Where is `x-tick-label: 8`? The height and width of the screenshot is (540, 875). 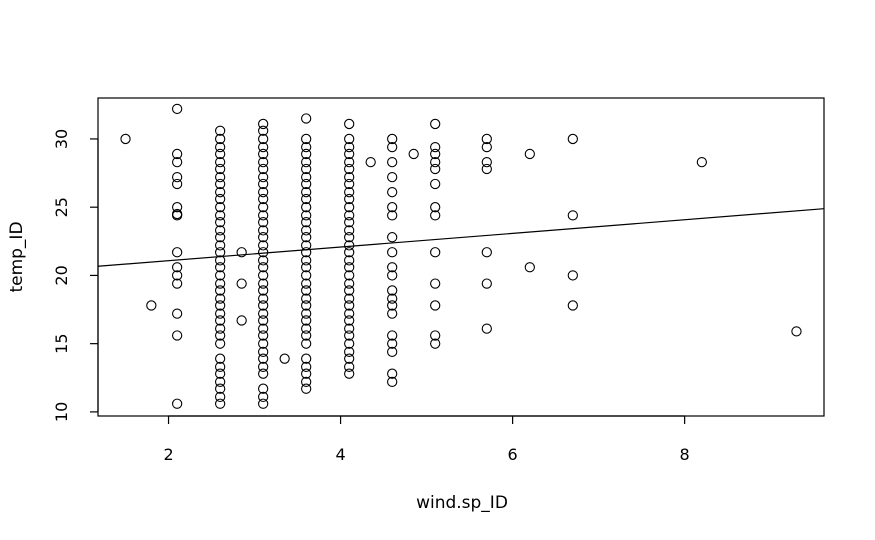
x-tick-label: 8 is located at coordinates (685, 454).